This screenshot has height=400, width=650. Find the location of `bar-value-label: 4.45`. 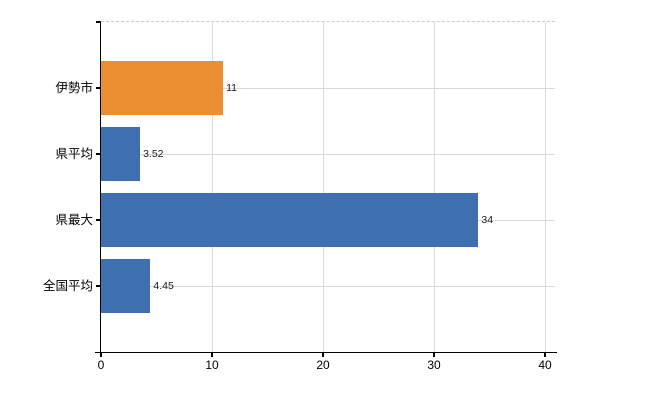

bar-value-label: 4.45 is located at coordinates (163, 286).